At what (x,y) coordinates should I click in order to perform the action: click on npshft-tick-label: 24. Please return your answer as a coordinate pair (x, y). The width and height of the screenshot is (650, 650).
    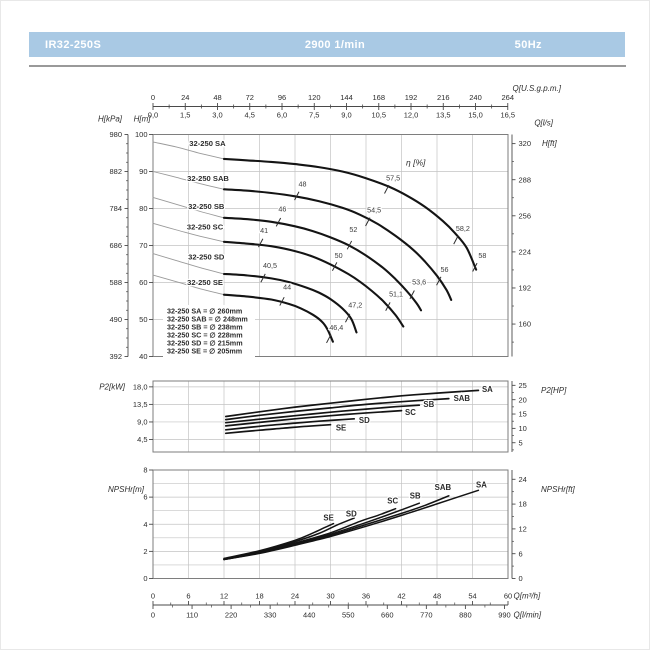
    Looking at the image, I should click on (523, 479).